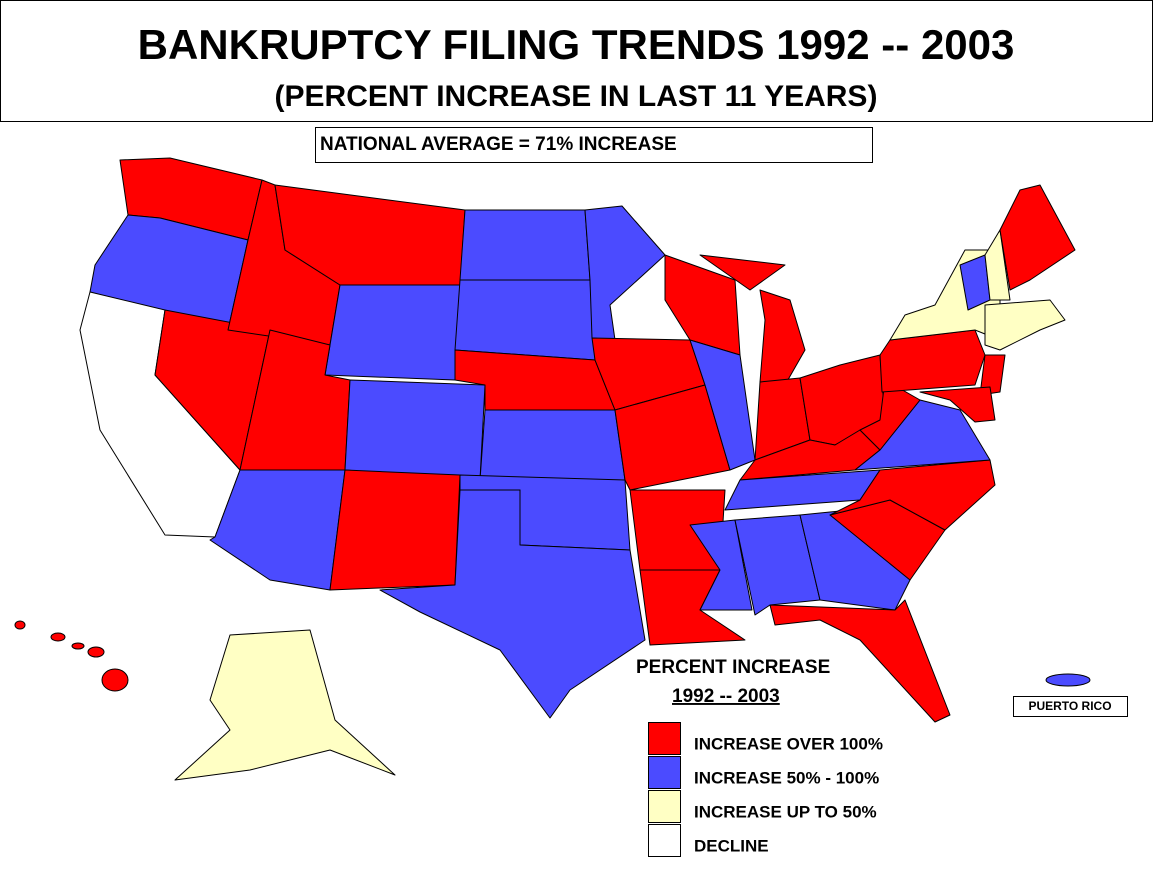 Image resolution: width=1153 pixels, height=870 pixels. I want to click on national-average: NATIONAL AVERAGE = 71% INCREASE, so click(498, 144).